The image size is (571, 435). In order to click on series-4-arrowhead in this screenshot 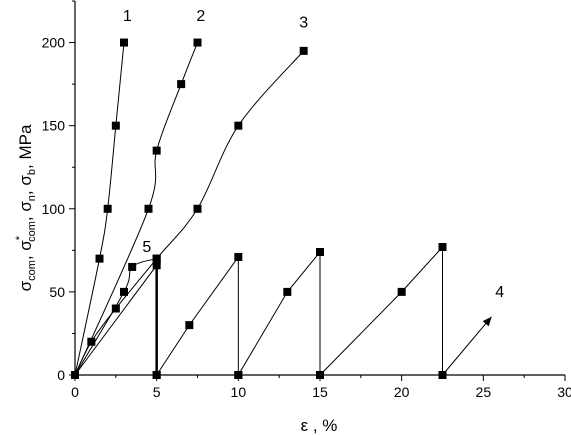, I will do `click(487, 321)`.